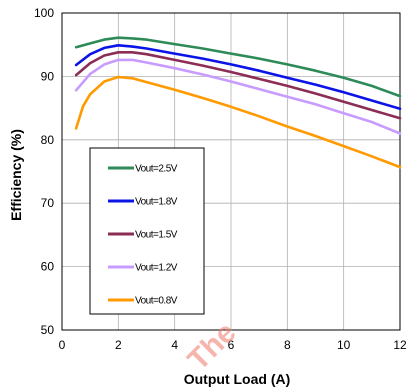 This screenshot has width=407, height=392. I want to click on x-tick-label: 8, so click(287, 345).